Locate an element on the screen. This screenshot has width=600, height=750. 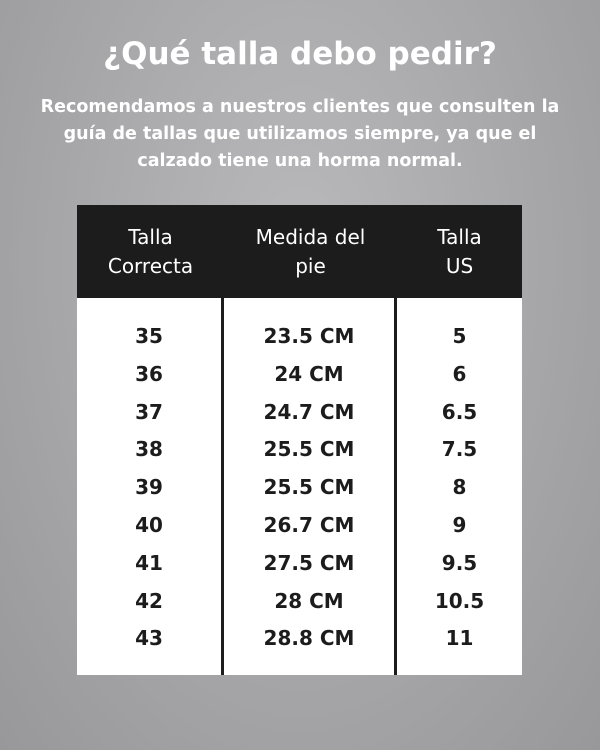
table-cell: 8 is located at coordinates (459, 487).